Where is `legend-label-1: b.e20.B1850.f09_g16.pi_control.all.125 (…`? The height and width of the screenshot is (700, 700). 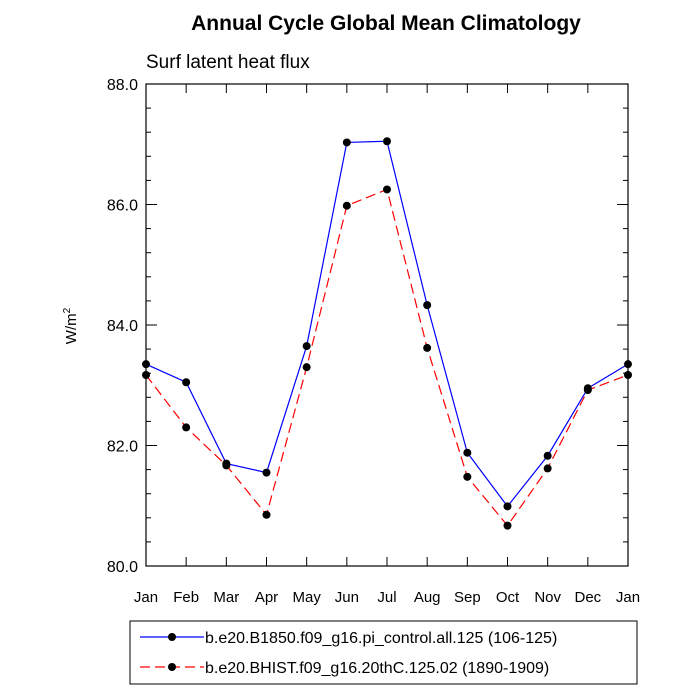
legend-label-1: b.e20.B1850.f09_g16.pi_control.all.125 (… is located at coordinates (381, 638).